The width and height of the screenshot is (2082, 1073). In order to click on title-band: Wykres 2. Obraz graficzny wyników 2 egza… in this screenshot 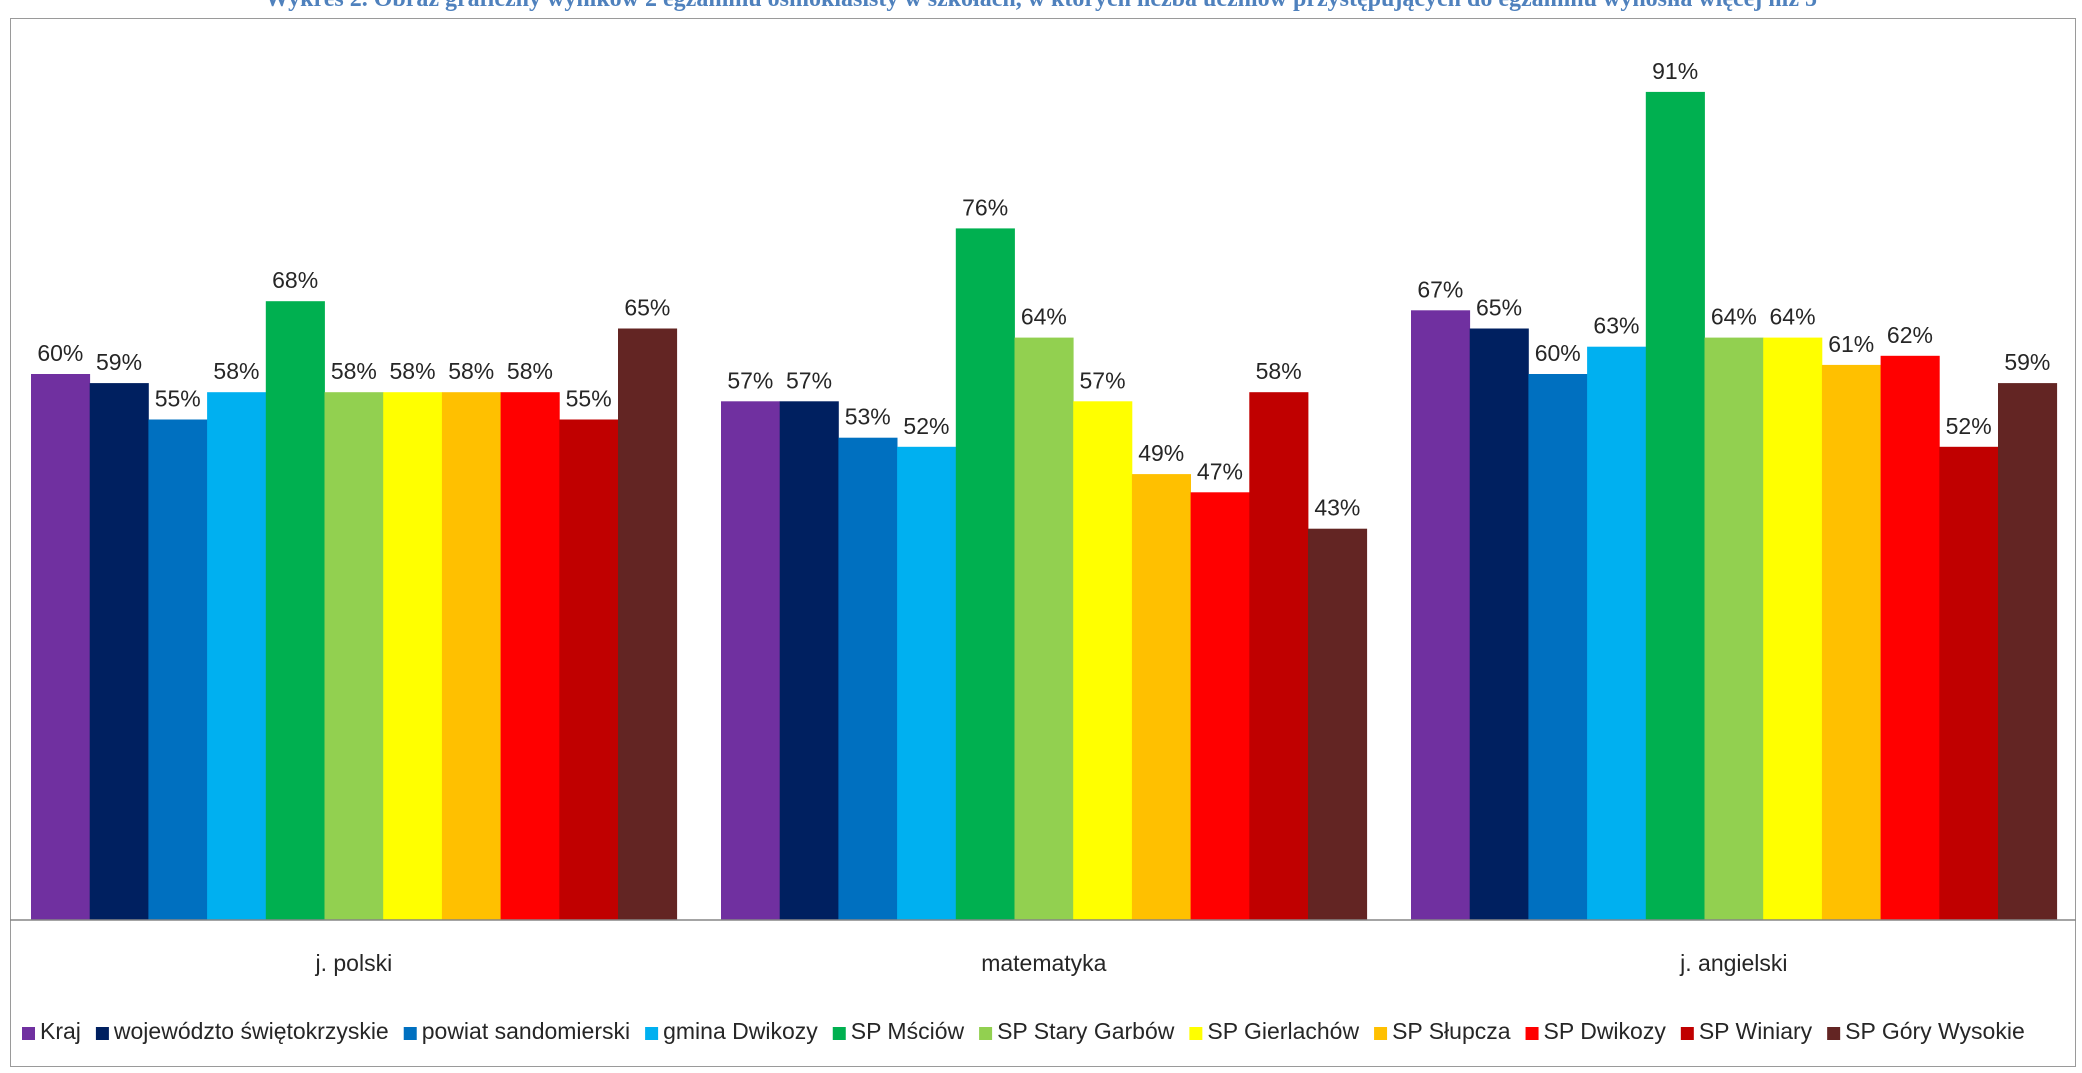, I will do `click(1041, 6)`.